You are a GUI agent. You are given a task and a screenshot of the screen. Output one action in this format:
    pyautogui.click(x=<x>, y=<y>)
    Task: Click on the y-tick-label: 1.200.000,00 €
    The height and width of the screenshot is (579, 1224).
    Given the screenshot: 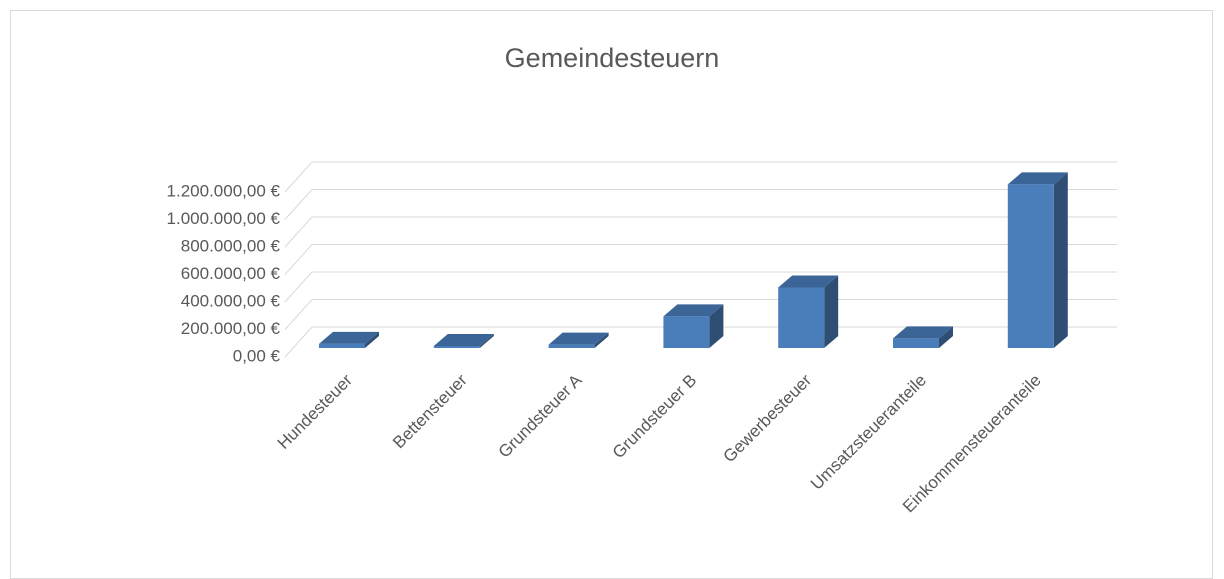 What is the action you would take?
    pyautogui.click(x=224, y=190)
    